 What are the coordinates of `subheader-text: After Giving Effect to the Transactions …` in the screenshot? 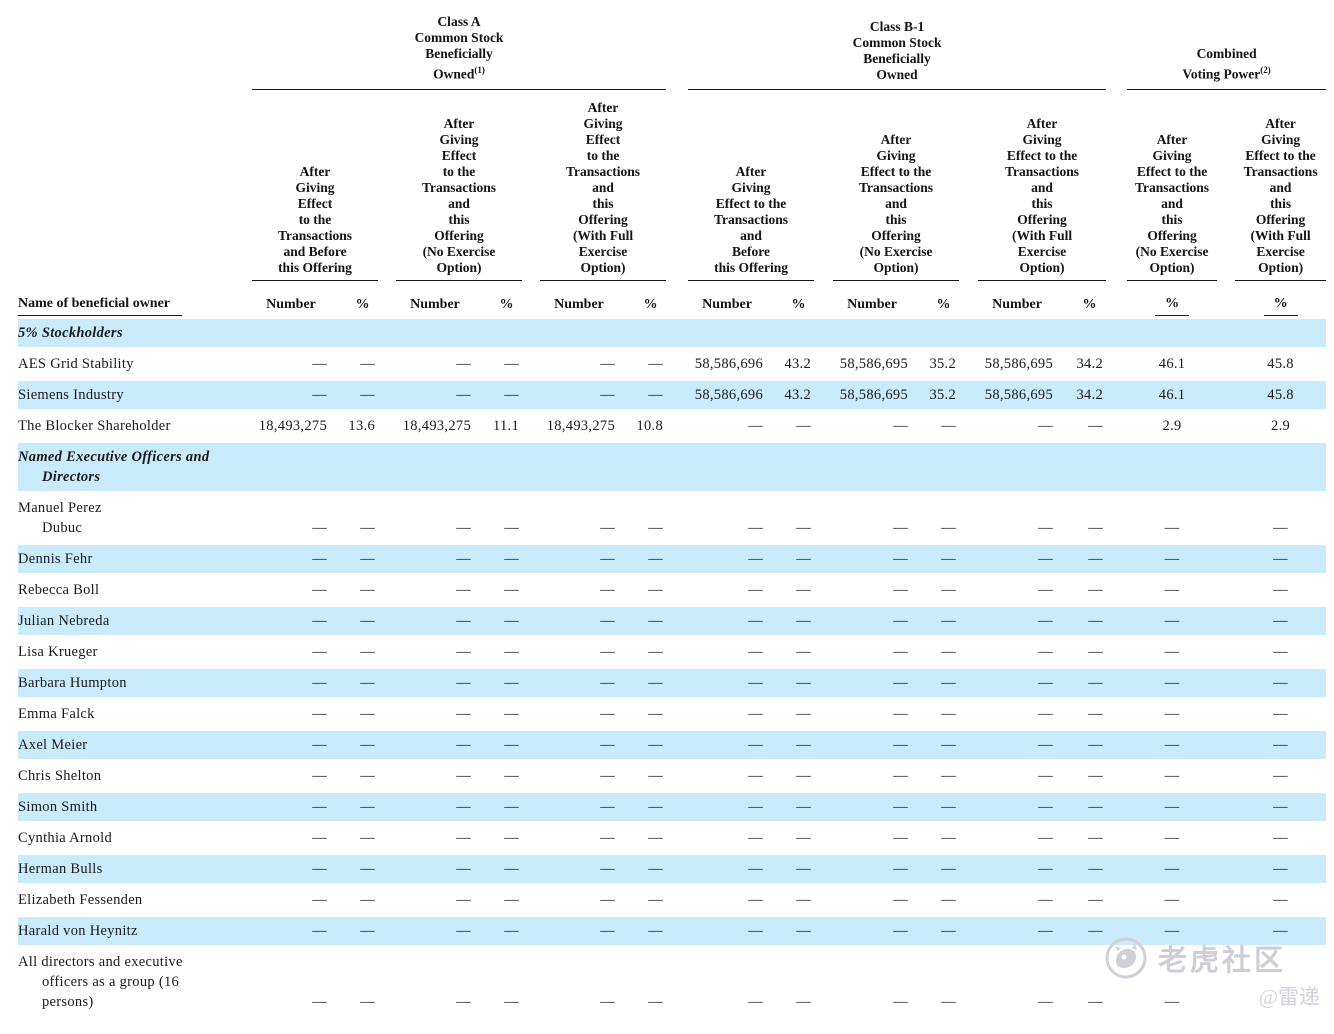 It's located at (1172, 203).